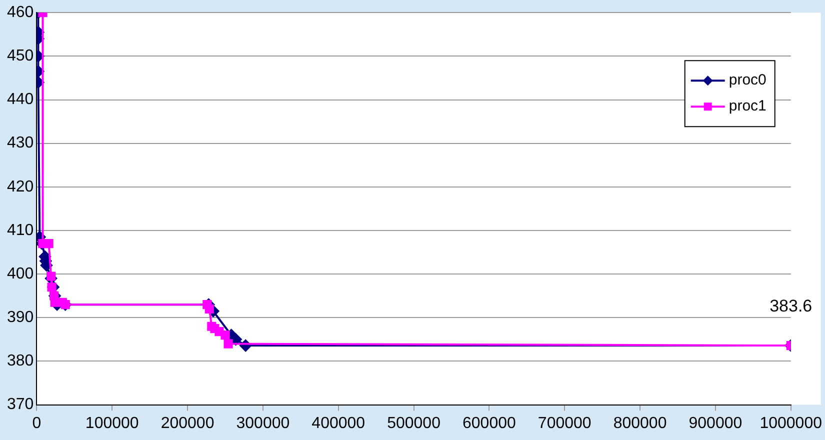 The height and width of the screenshot is (440, 825). What do you see at coordinates (414, 423) in the screenshot?
I see `x-tick-label: 500000` at bounding box center [414, 423].